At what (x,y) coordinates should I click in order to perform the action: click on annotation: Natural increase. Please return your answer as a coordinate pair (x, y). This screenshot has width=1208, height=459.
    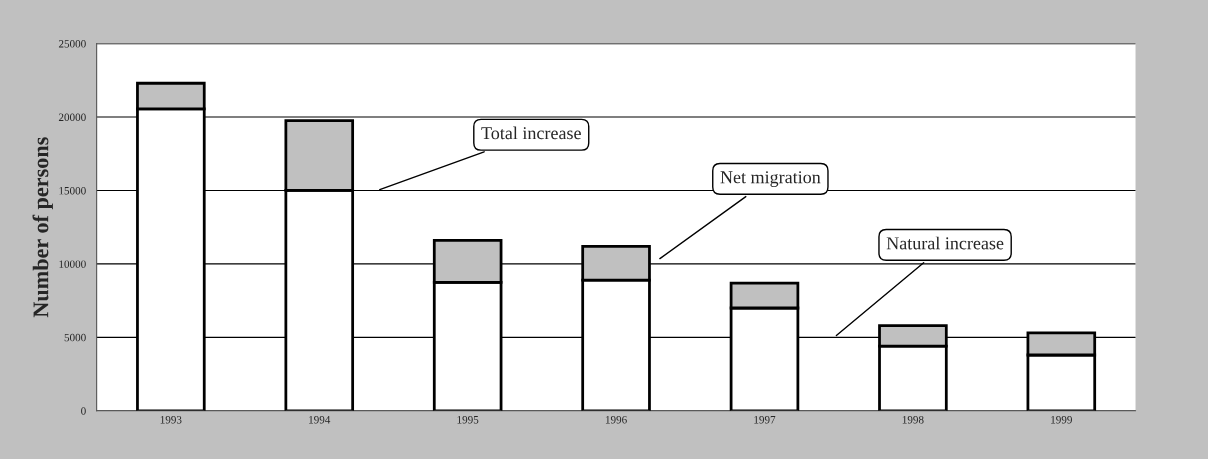
    Looking at the image, I should click on (945, 243).